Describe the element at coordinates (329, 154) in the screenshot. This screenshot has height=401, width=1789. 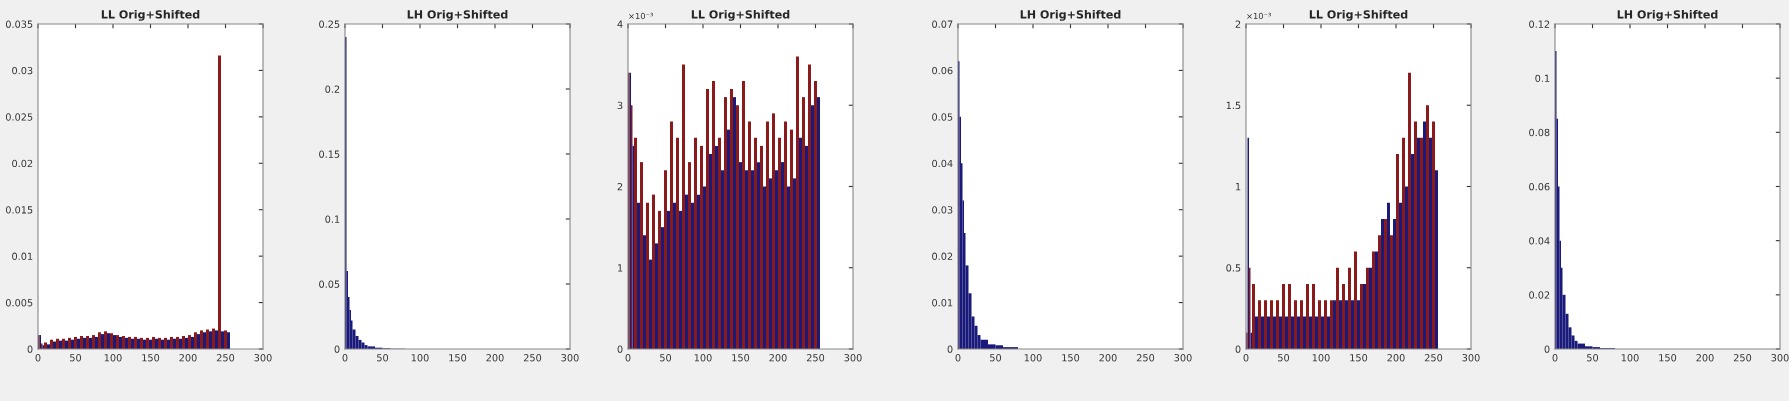
I see `y-tick-label: 0.15` at that location.